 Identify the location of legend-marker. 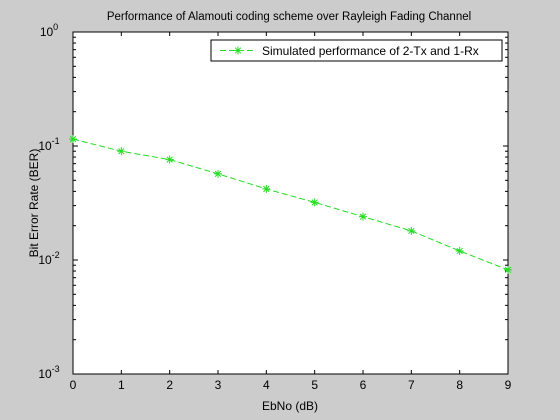
(238, 50).